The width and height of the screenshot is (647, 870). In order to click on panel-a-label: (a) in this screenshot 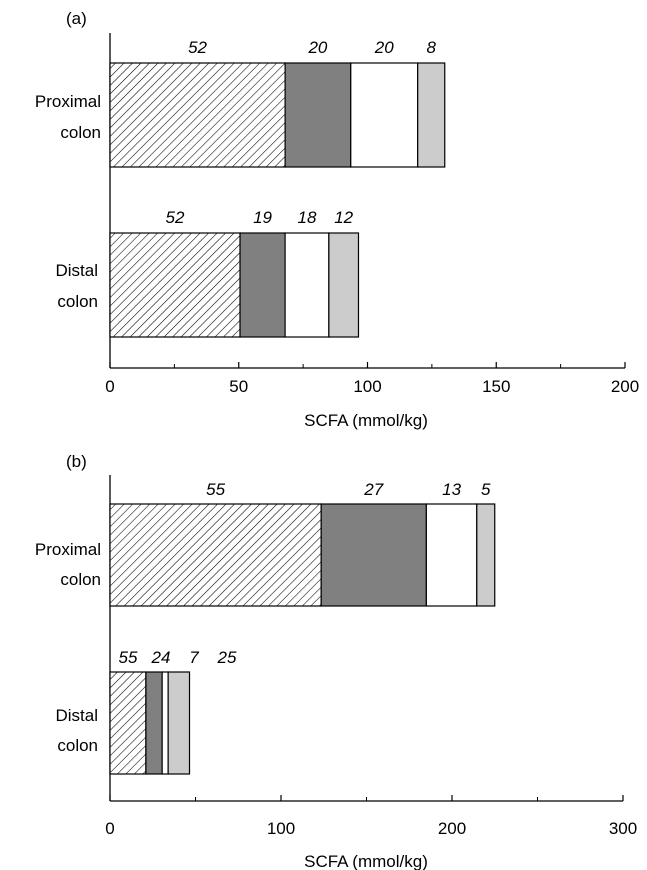, I will do `click(76, 18)`.